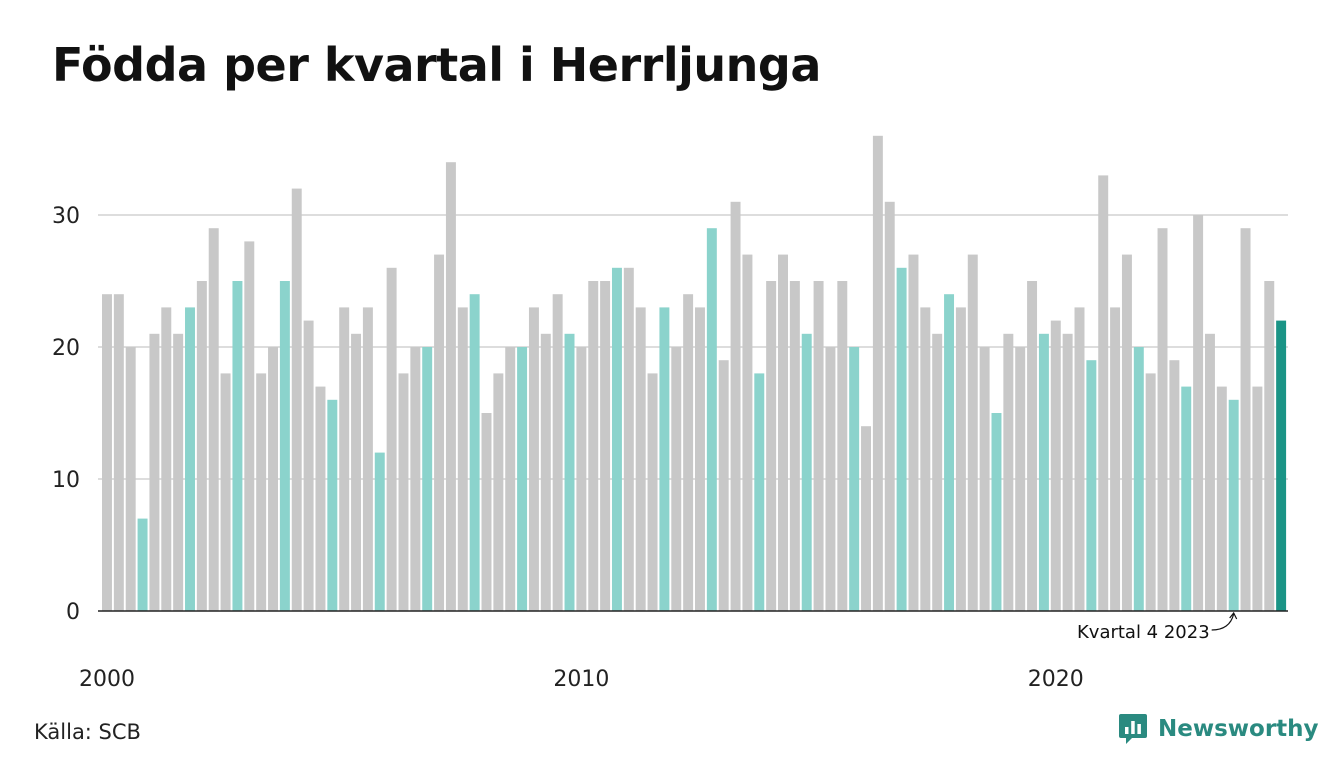  I want to click on y-tick-label: 0, so click(73, 612).